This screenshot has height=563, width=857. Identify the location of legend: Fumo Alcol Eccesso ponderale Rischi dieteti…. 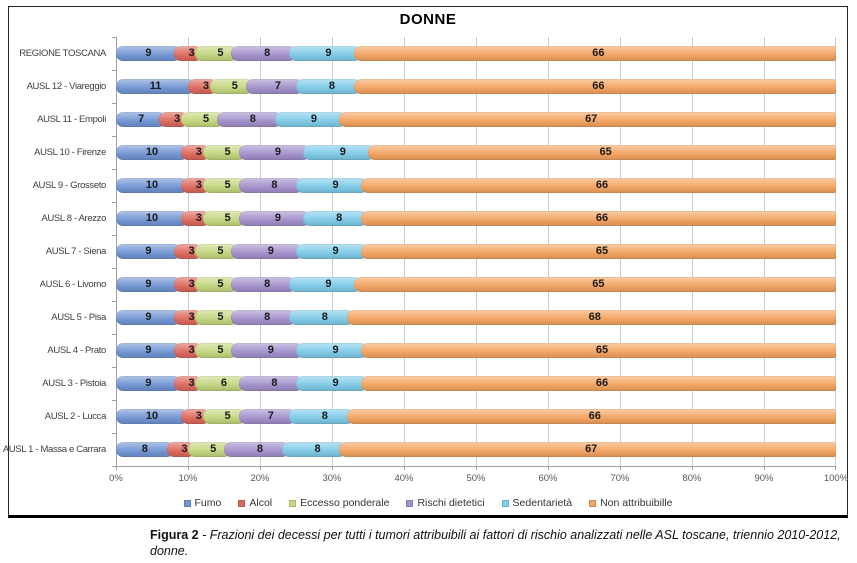
(428, 503).